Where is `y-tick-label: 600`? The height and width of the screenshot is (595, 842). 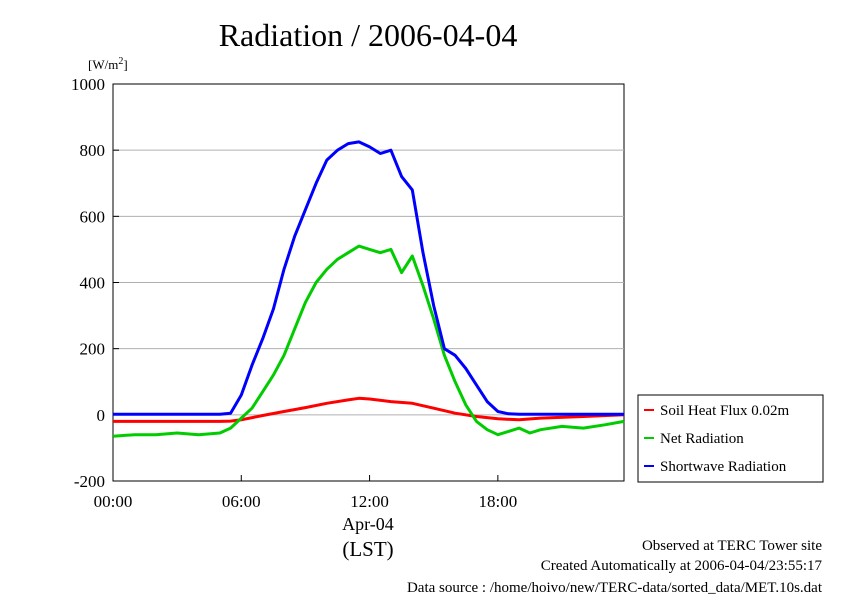 y-tick-label: 600 is located at coordinates (93, 216).